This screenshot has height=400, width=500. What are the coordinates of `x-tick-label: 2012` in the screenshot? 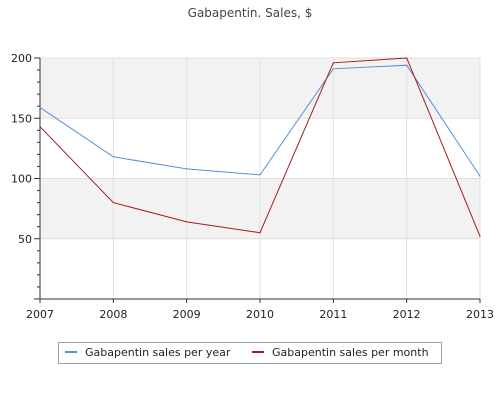 It's located at (407, 314).